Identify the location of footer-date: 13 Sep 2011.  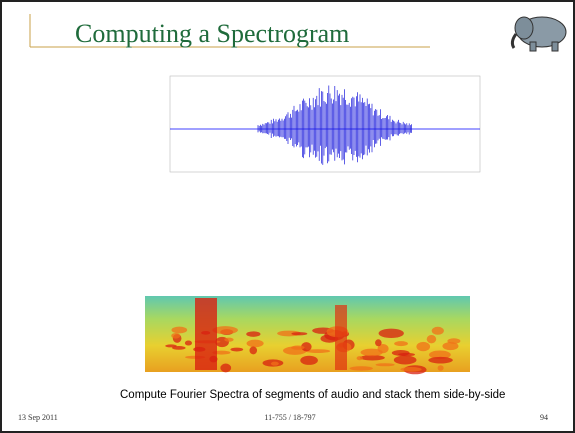
(38, 417).